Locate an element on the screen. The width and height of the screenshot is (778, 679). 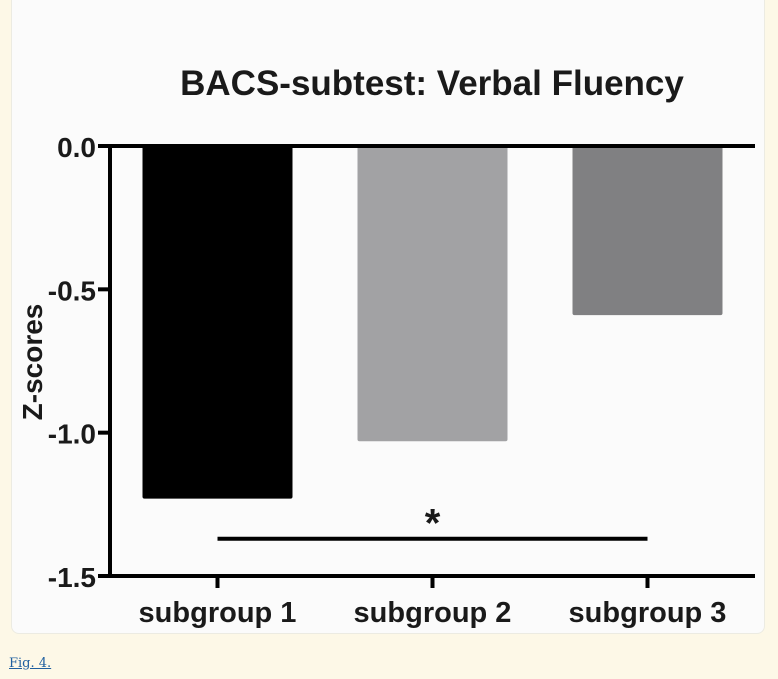
chart-title: BACS-subtest: Verbal Fluency is located at coordinates (432, 83).